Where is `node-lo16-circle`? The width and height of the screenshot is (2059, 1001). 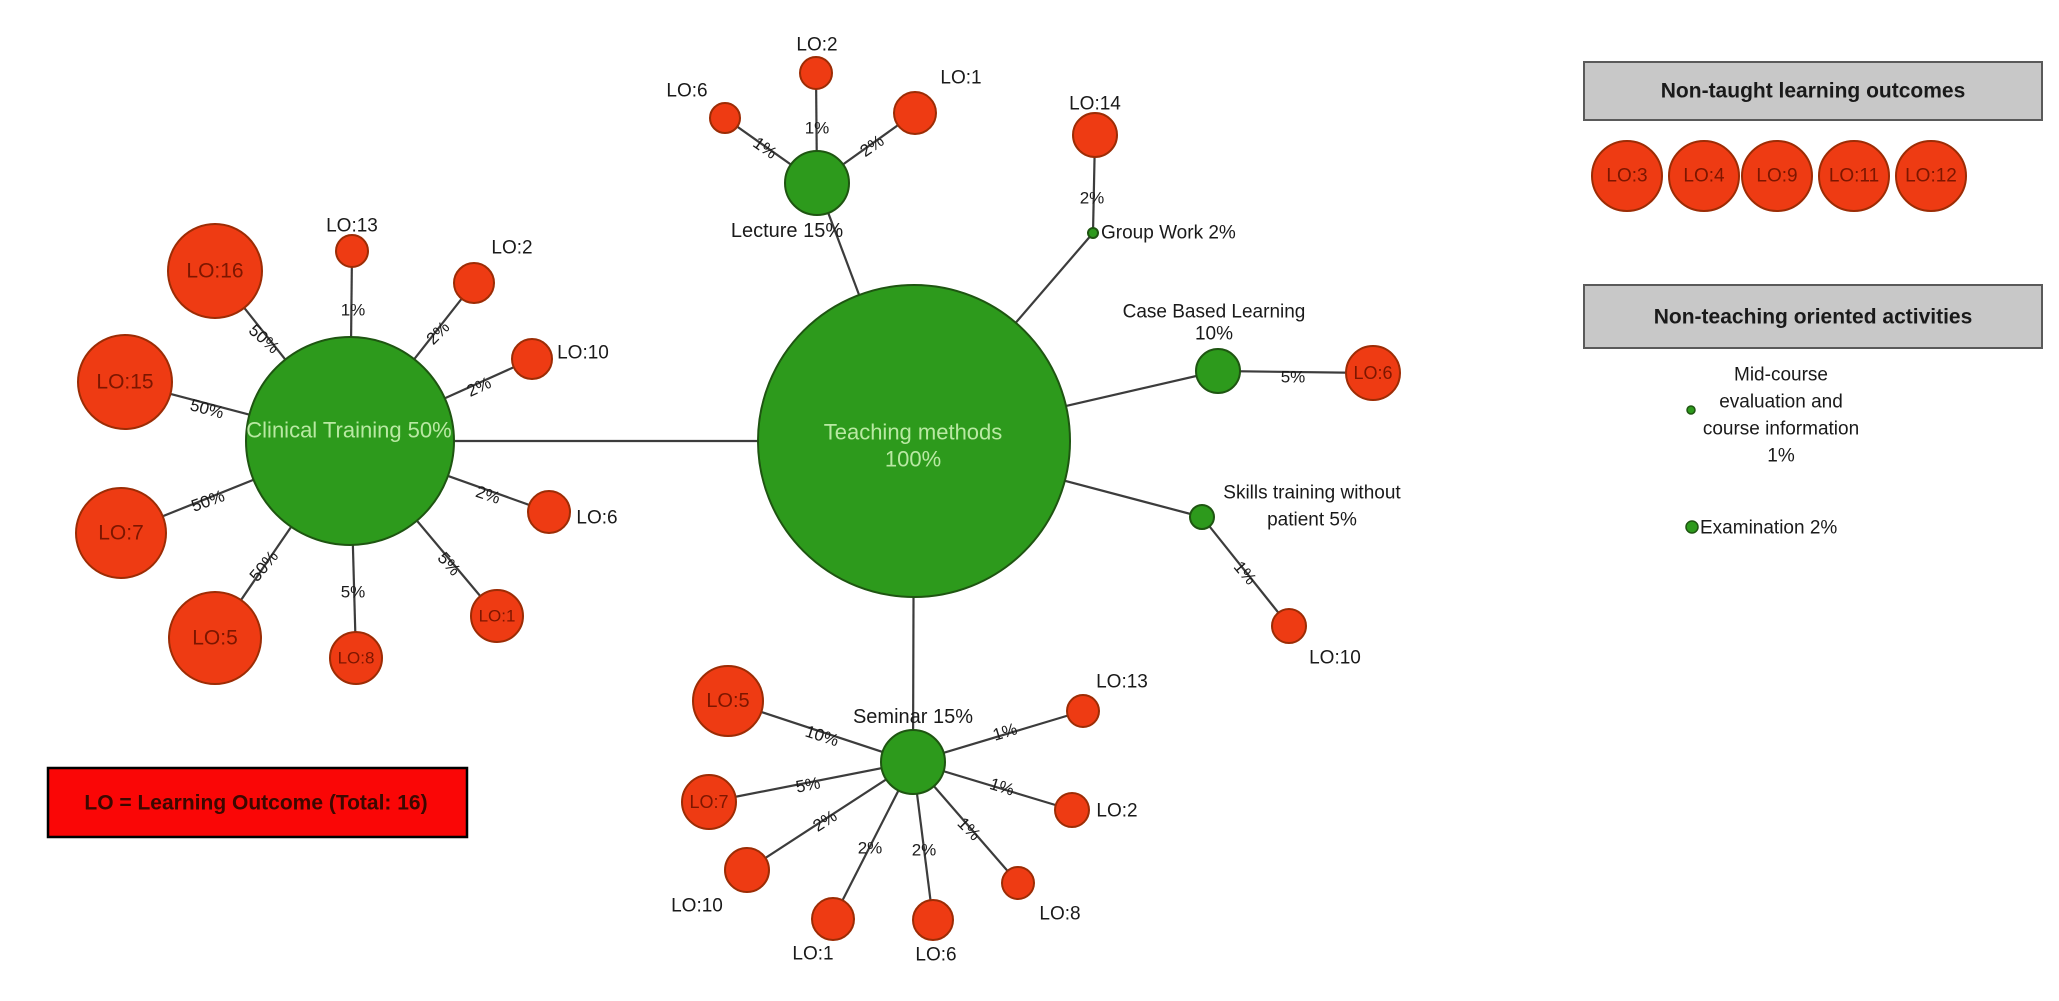 node-lo16-circle is located at coordinates (215, 271).